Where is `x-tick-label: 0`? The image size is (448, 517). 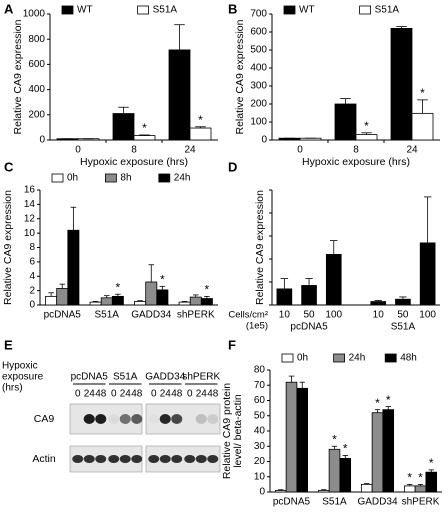 x-tick-label: 0 is located at coordinates (300, 150).